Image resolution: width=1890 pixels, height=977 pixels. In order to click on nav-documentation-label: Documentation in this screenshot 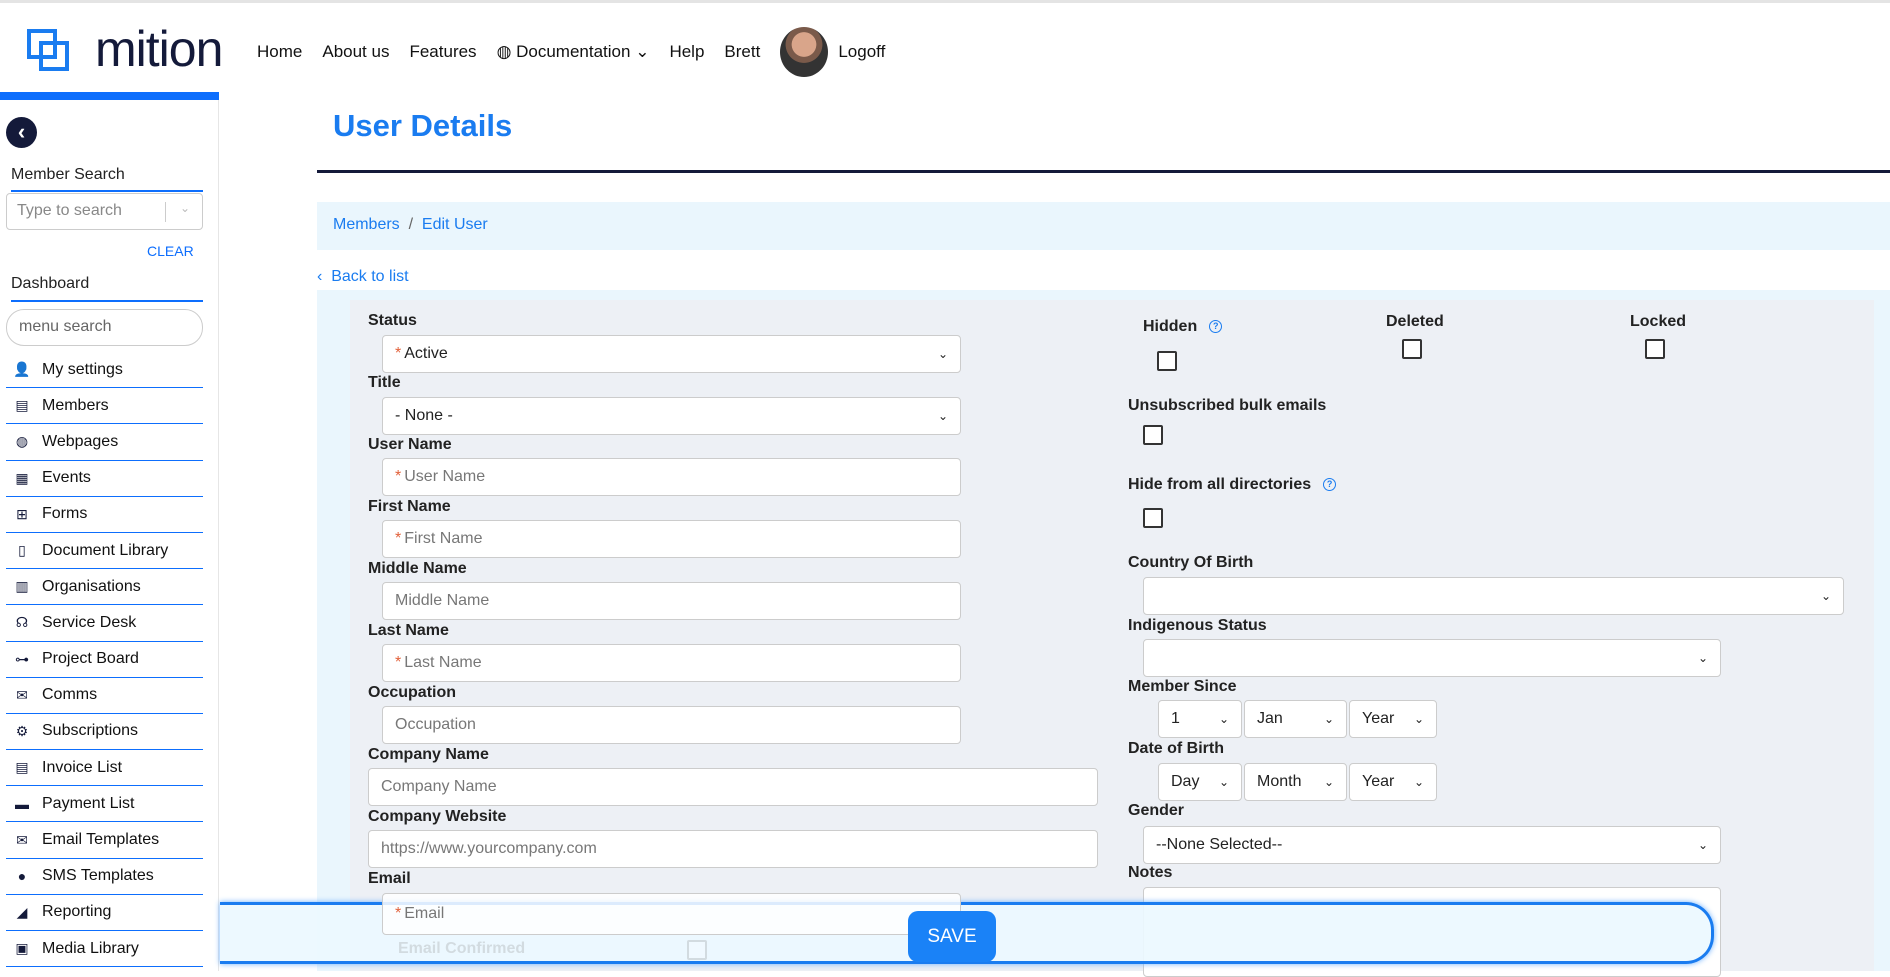, I will do `click(573, 51)`.